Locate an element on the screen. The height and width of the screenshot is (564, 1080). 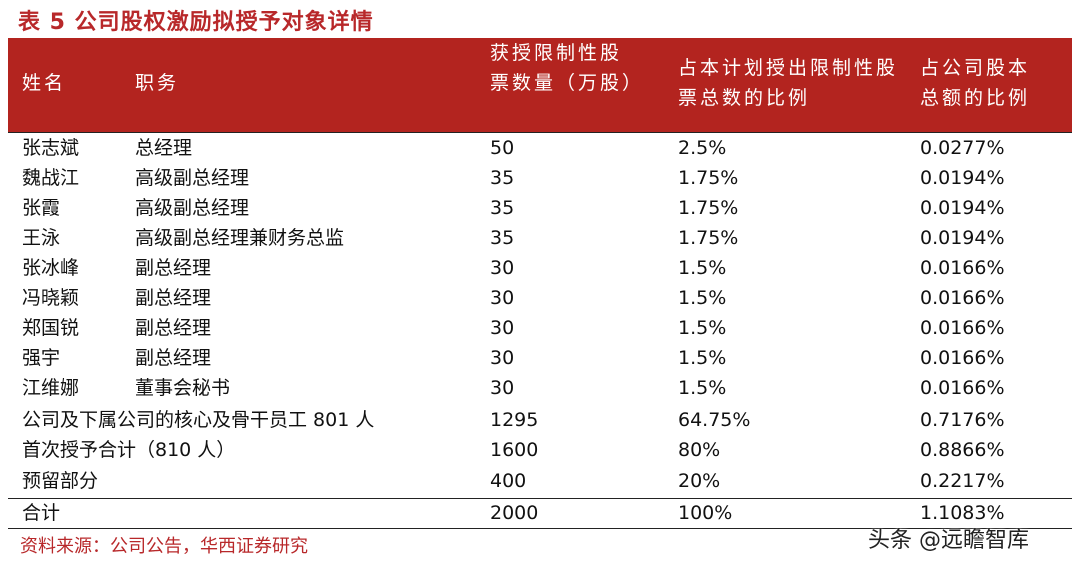
table-cell: 2000 is located at coordinates (514, 513).